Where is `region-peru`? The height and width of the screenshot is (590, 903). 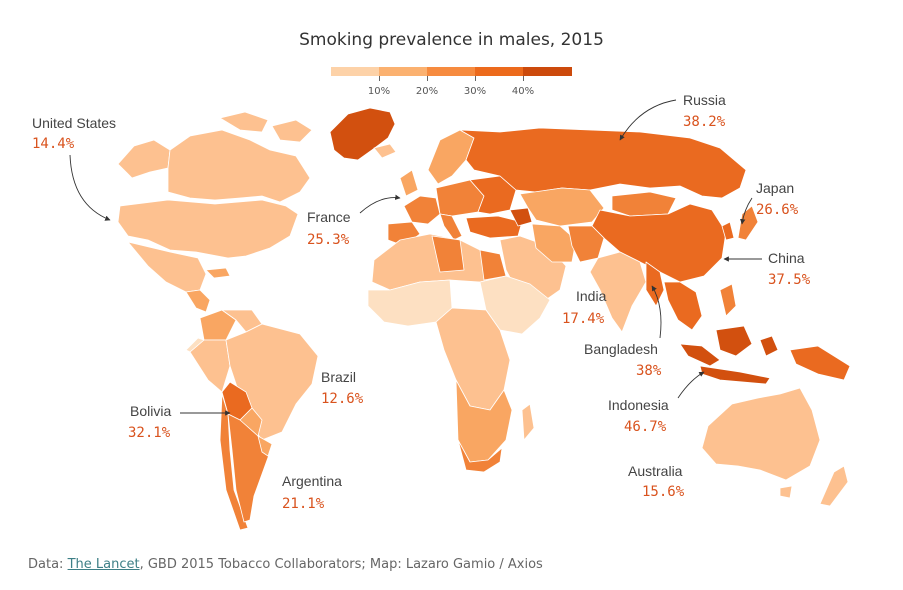 region-peru is located at coordinates (210, 366).